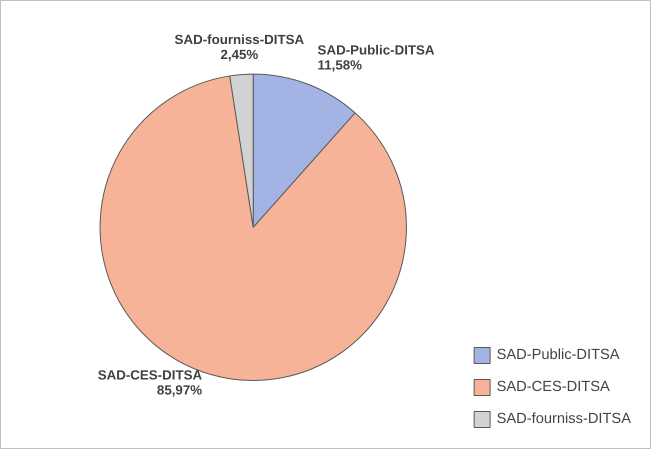 The width and height of the screenshot is (651, 449). I want to click on slice-label: SAD-Public-DITSA, so click(376, 50).